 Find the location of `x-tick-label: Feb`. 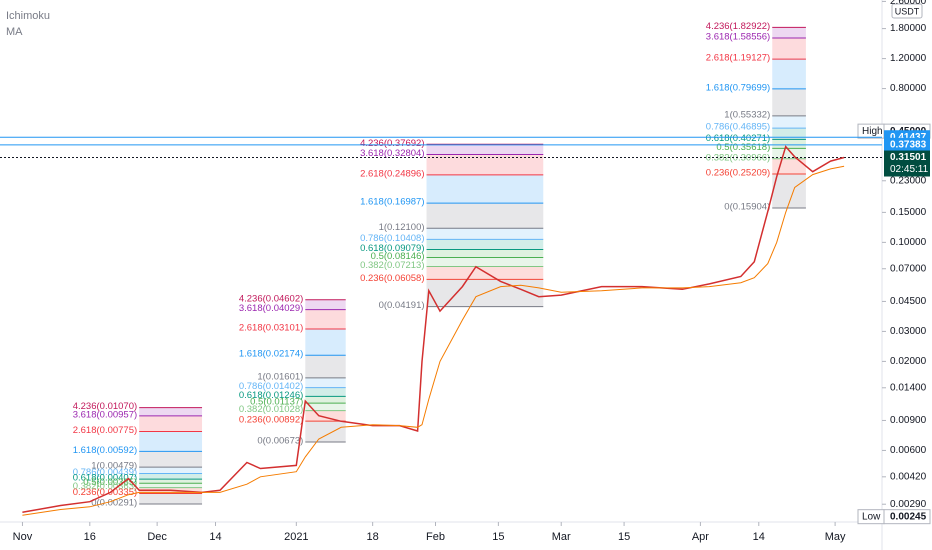

x-tick-label: Feb is located at coordinates (435, 537).